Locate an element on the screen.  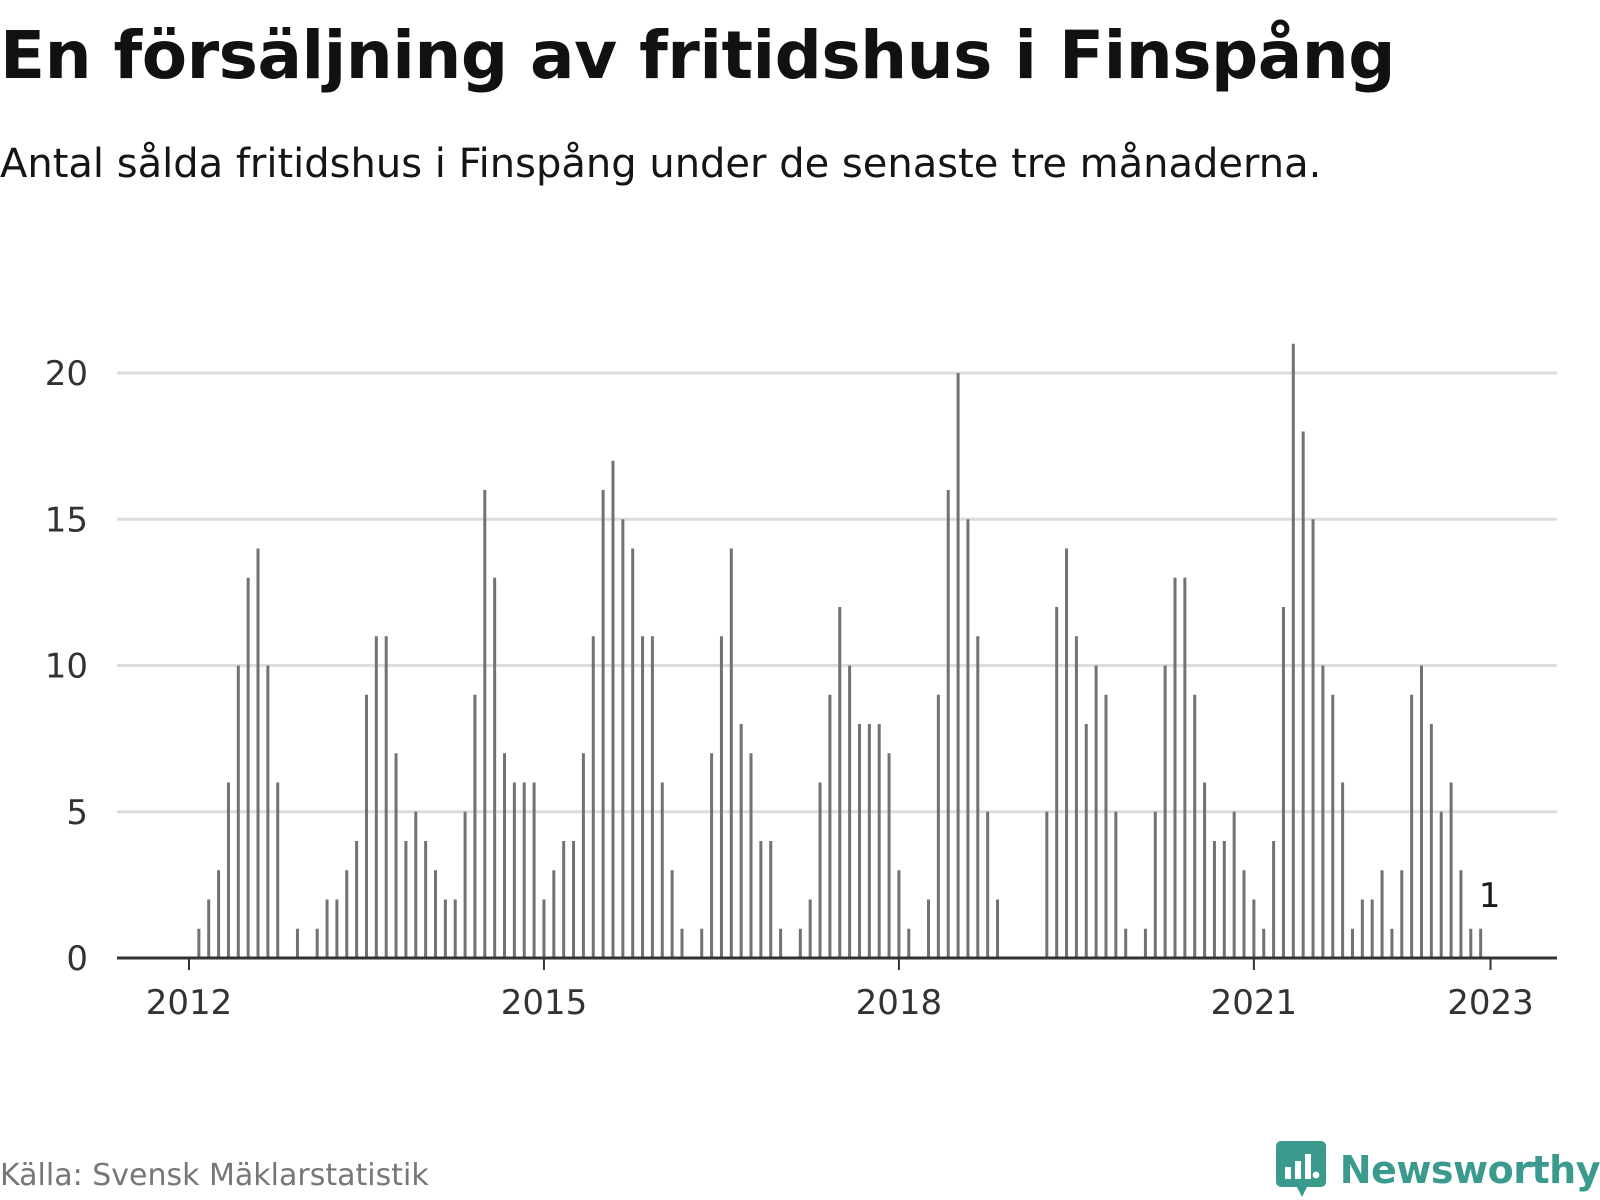
newsworthy-chart-bubble-icon is located at coordinates (1300, 1169).